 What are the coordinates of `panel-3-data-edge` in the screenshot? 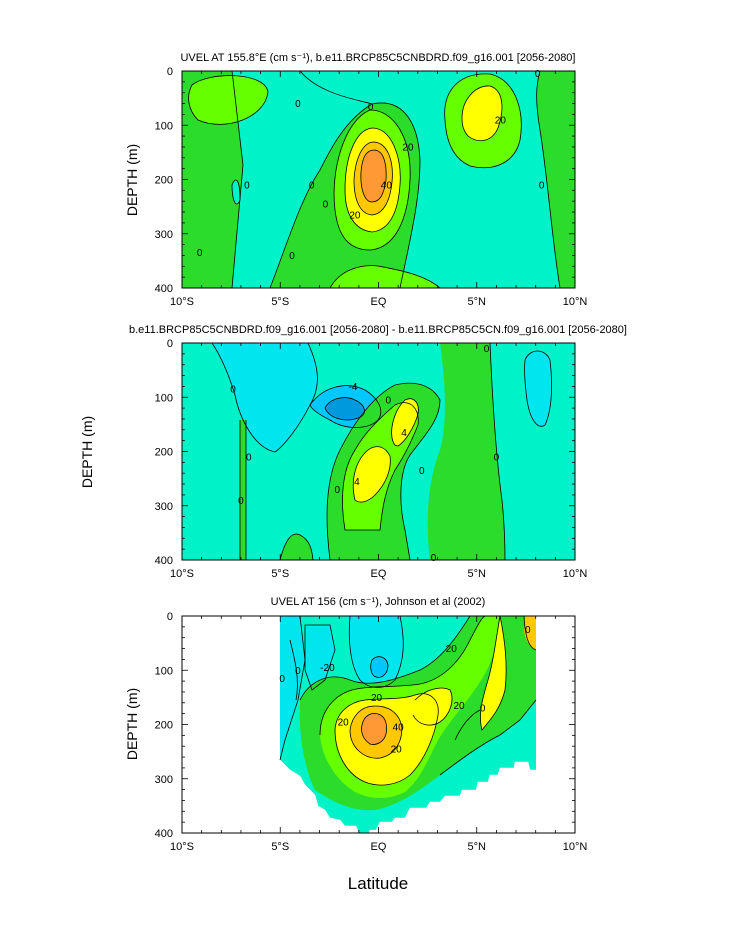 It's located at (407, 796).